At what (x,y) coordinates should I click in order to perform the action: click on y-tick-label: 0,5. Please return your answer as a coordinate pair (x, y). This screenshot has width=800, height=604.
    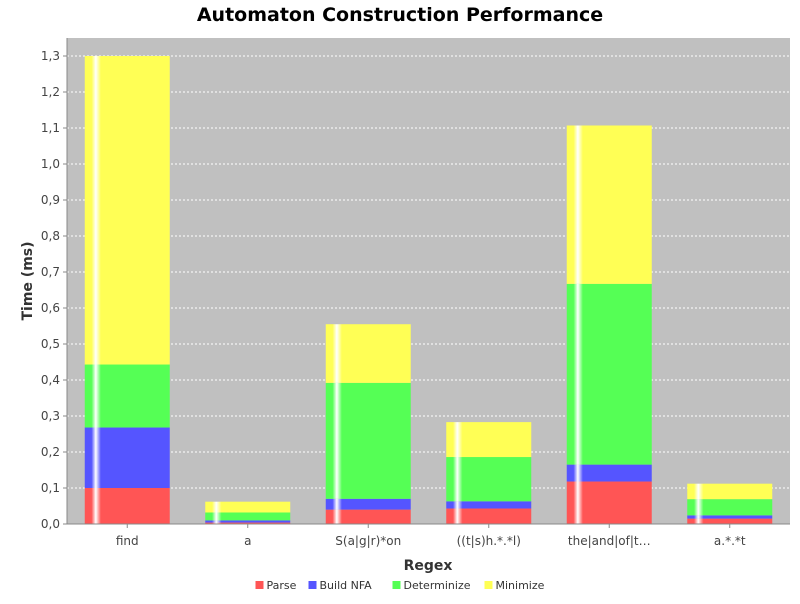
    Looking at the image, I should click on (50, 344).